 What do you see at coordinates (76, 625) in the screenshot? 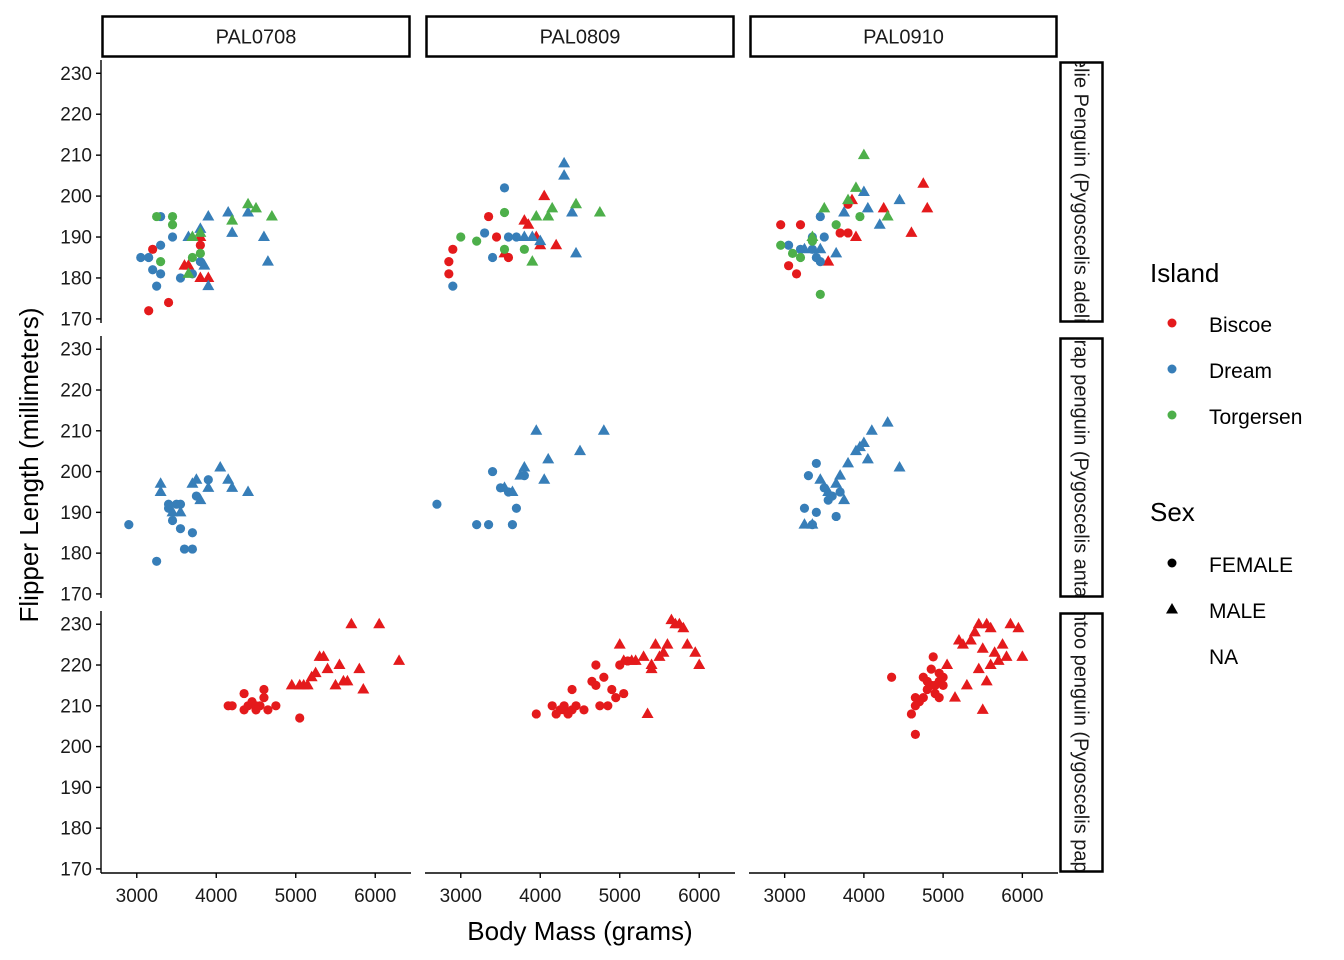
I see `y-tick-label: 230` at bounding box center [76, 625].